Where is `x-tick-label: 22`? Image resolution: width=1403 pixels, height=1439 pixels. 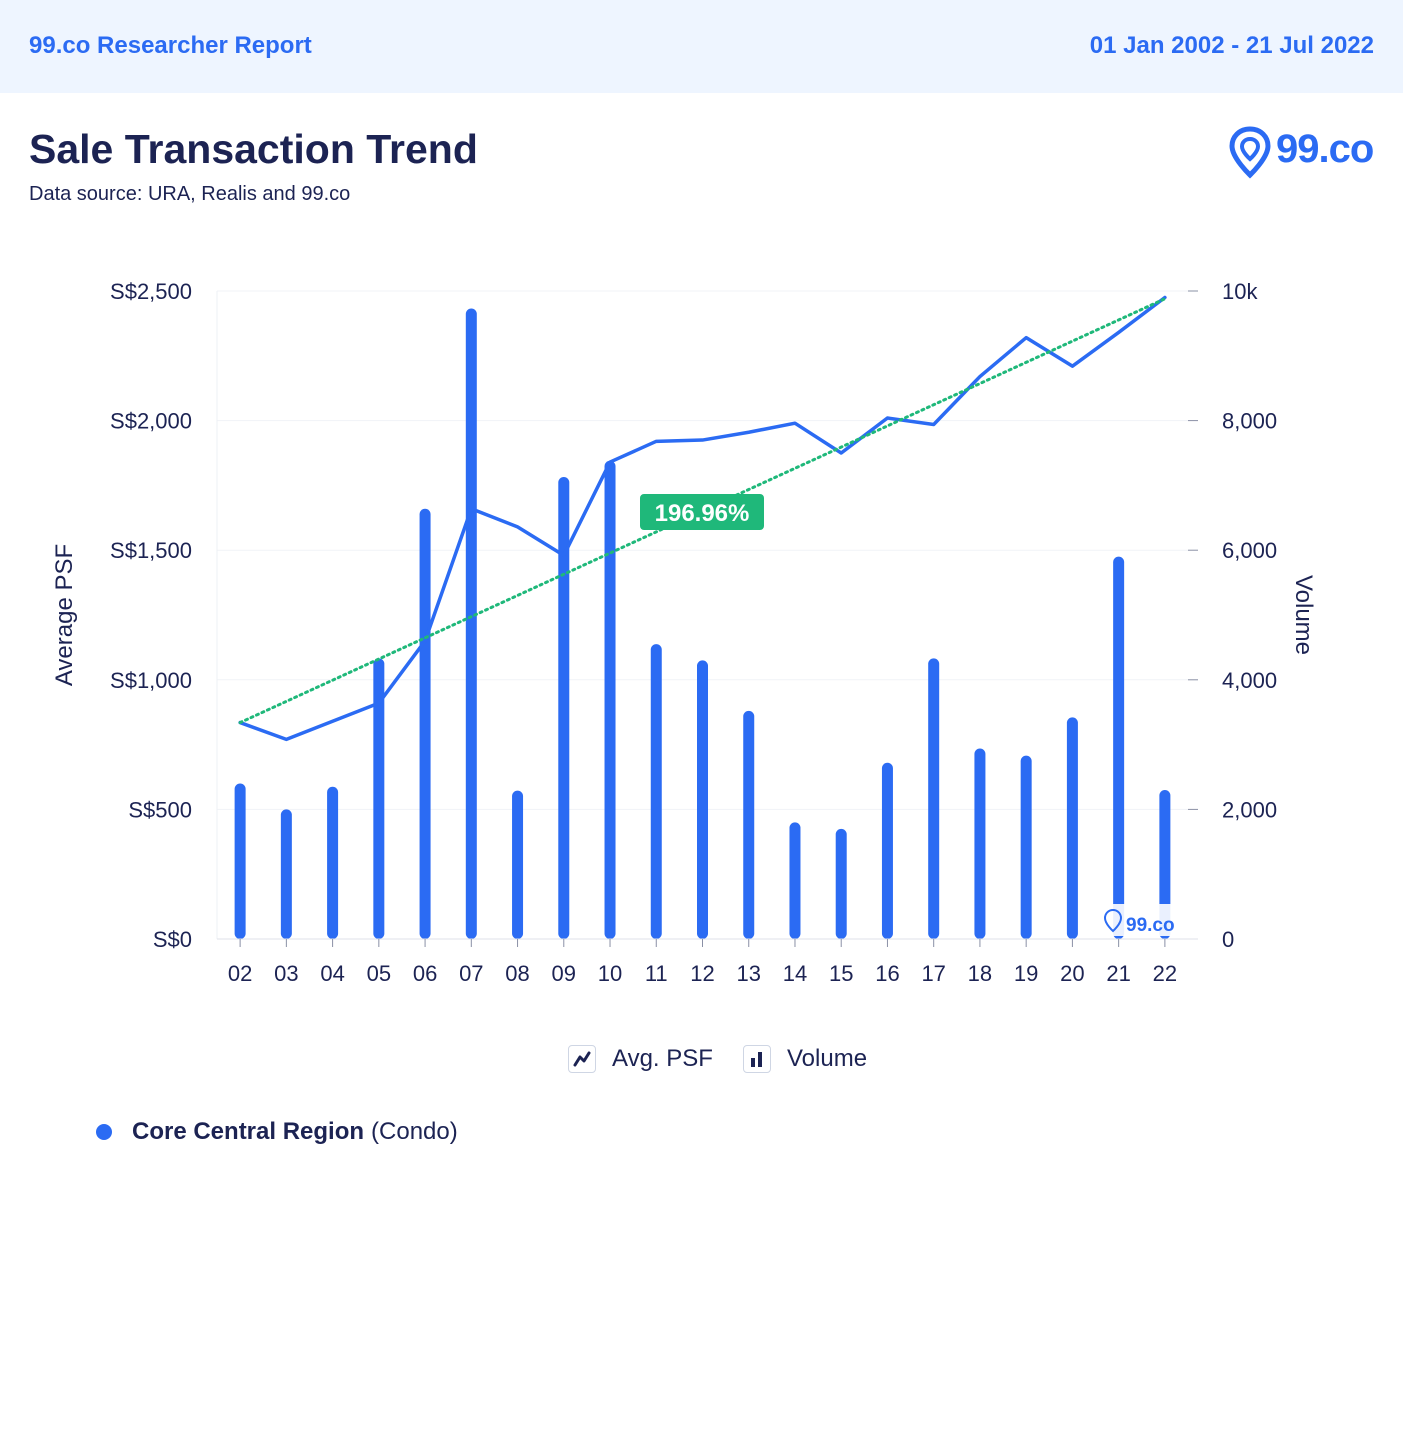 x-tick-label: 22 is located at coordinates (1165, 973).